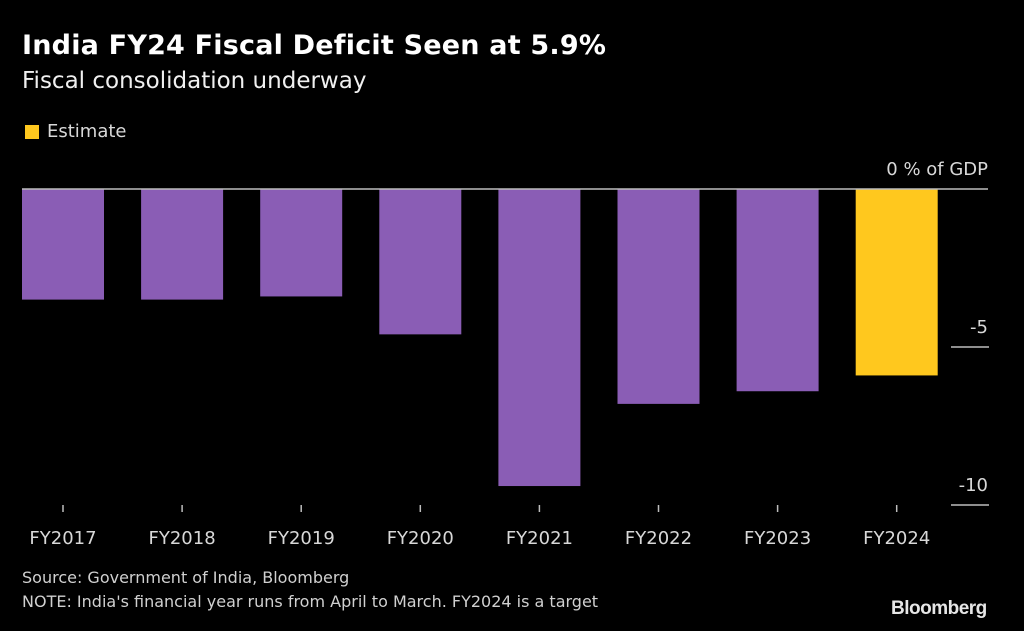 The height and width of the screenshot is (631, 1024). I want to click on bar-fy2023, so click(777, 290).